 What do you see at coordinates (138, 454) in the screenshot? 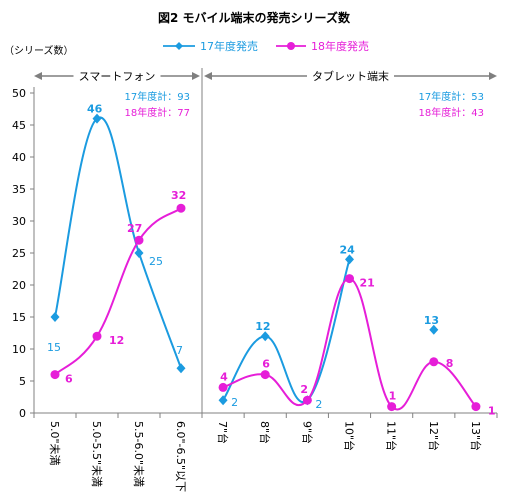
I see `x-tick-label-2: 5.5-6.0"未満` at bounding box center [138, 454].